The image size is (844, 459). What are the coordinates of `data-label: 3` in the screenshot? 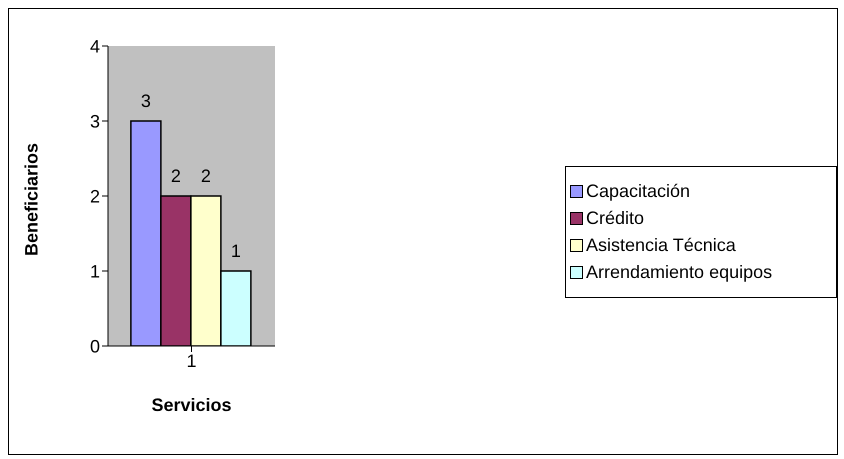 It's located at (145, 101).